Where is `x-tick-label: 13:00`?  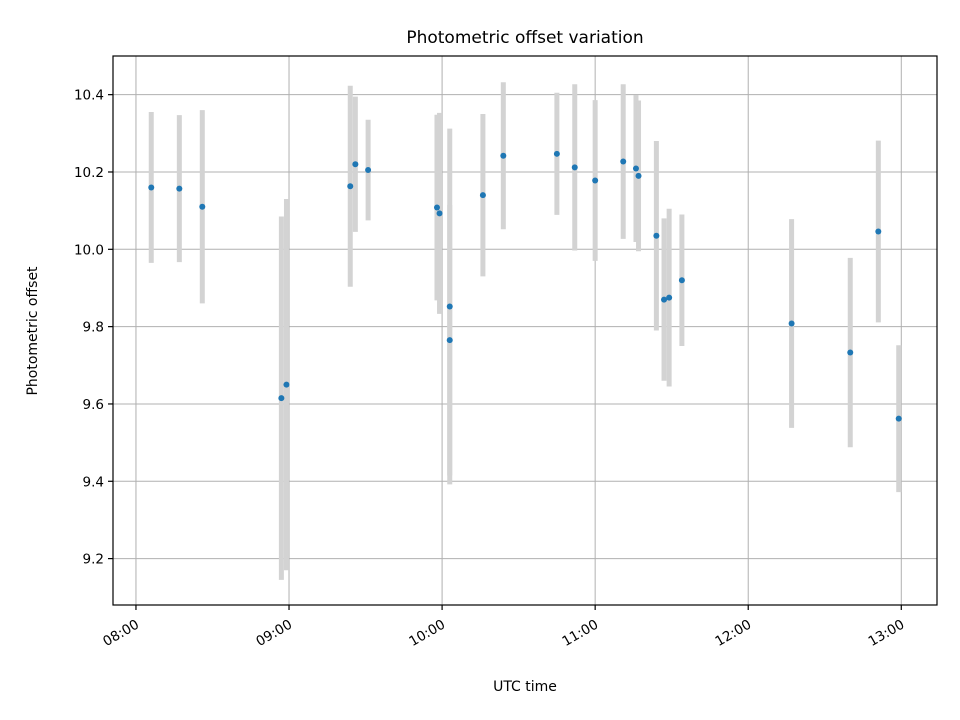 x-tick-label: 13:00 is located at coordinates (887, 633).